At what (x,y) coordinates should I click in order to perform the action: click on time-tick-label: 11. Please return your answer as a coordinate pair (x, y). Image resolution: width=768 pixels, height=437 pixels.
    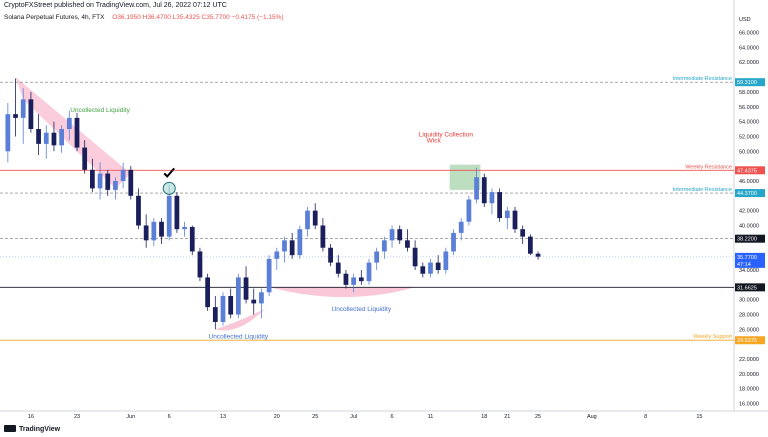
    Looking at the image, I should click on (431, 417).